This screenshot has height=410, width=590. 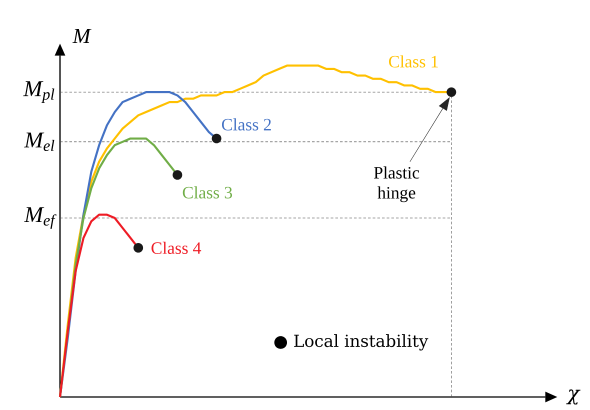 What do you see at coordinates (177, 248) in the screenshot?
I see `series-label: Class 4` at bounding box center [177, 248].